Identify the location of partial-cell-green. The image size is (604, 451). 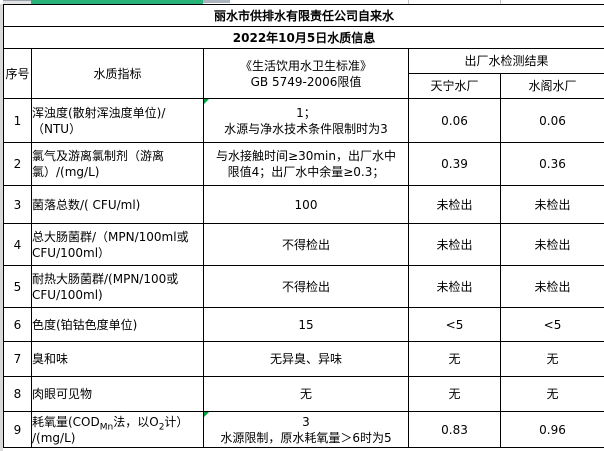
(117, 2).